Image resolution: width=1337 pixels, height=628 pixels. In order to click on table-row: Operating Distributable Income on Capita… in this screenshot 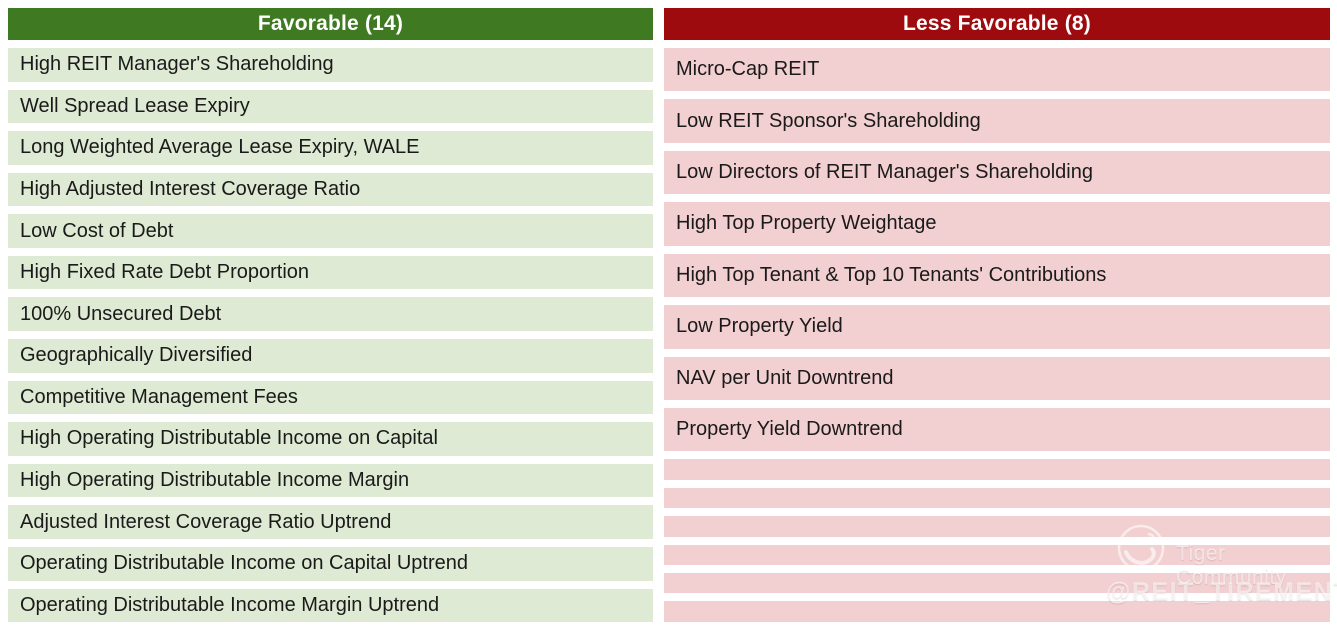, I will do `click(330, 563)`.